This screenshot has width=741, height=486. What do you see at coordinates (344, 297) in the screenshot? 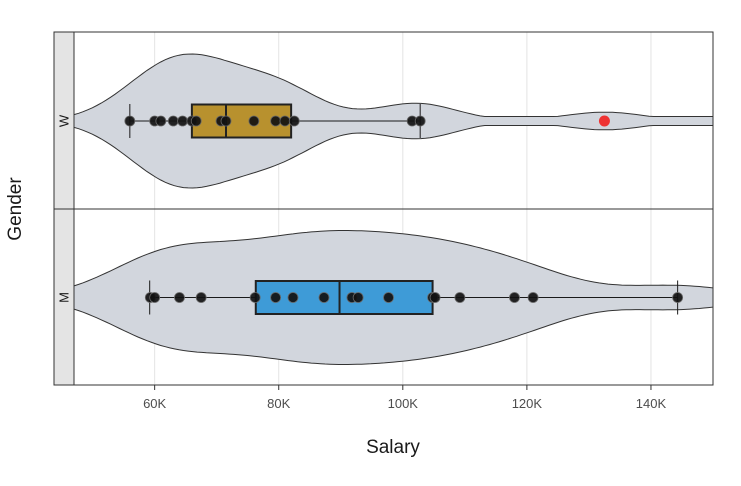
I see `box-M` at bounding box center [344, 297].